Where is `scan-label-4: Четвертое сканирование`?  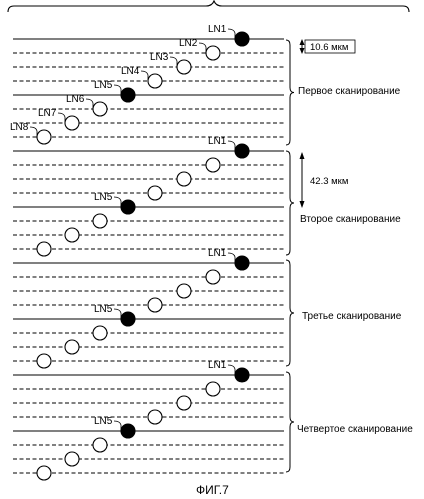
scan-label-4: Четвертое сканирование is located at coordinates (355, 429).